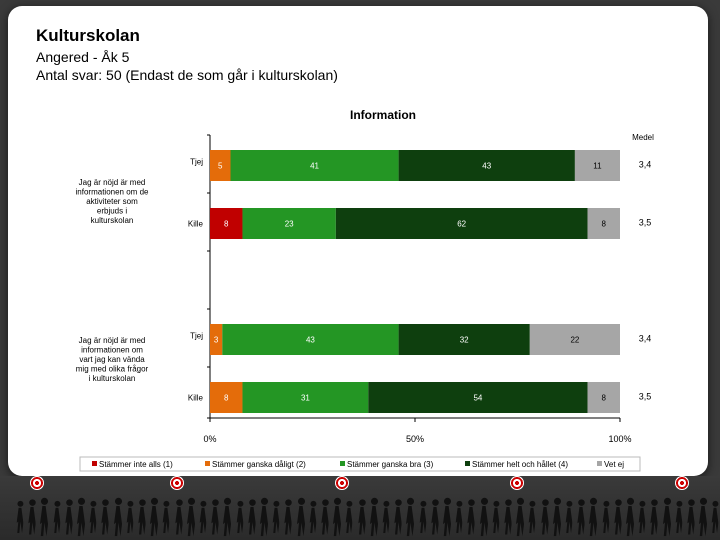  I want to click on page-title: Kulturskolan, so click(88, 35).